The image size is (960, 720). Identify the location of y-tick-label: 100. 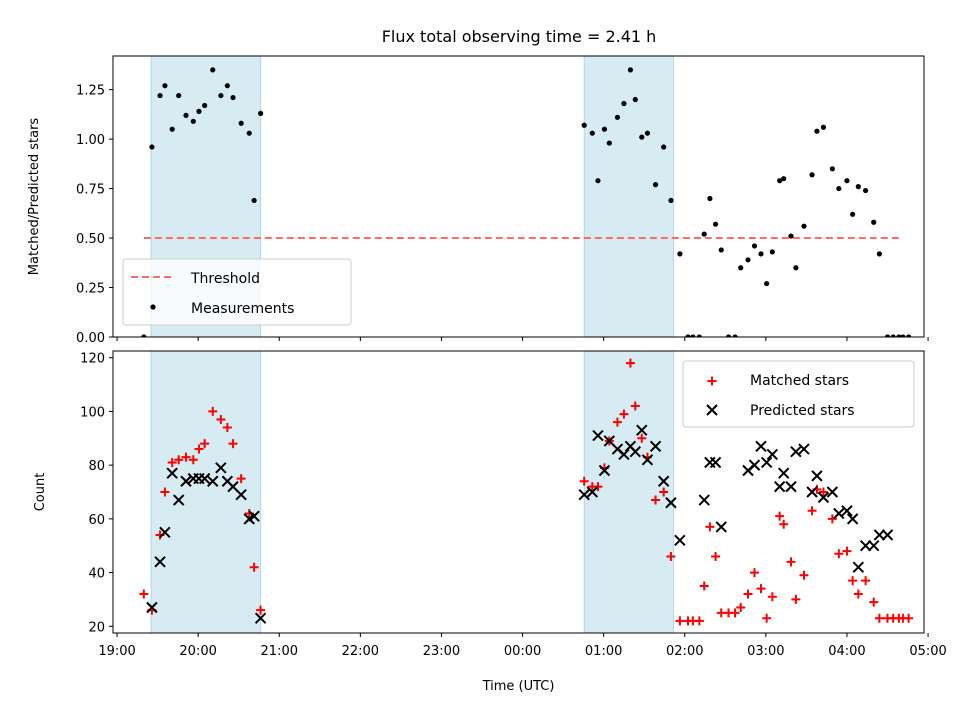
(92, 412).